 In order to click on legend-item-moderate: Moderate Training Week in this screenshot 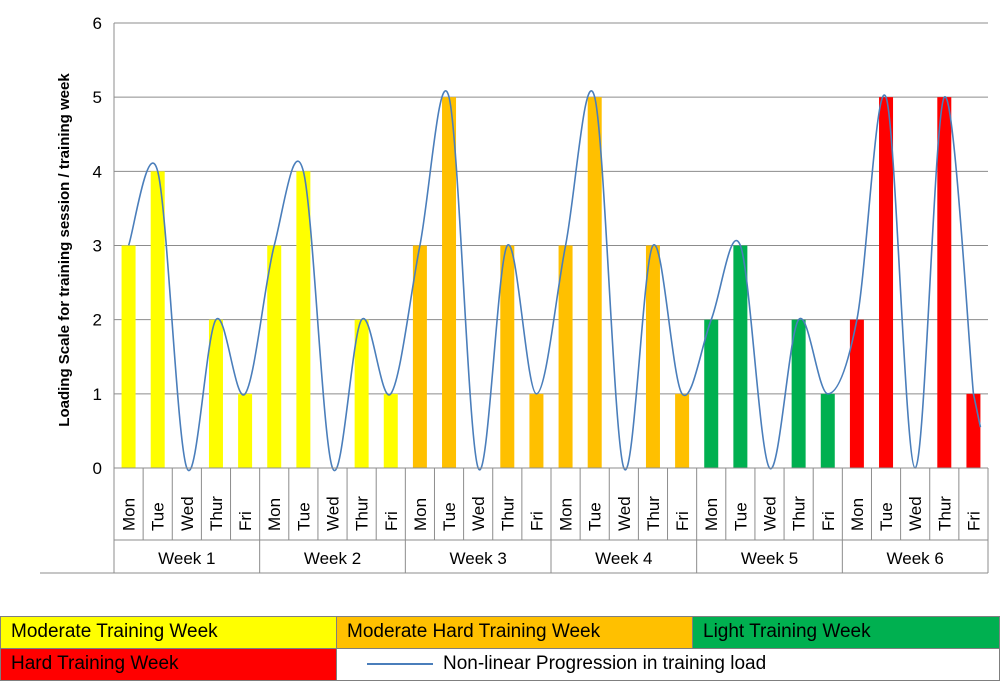, I will do `click(168, 632)`.